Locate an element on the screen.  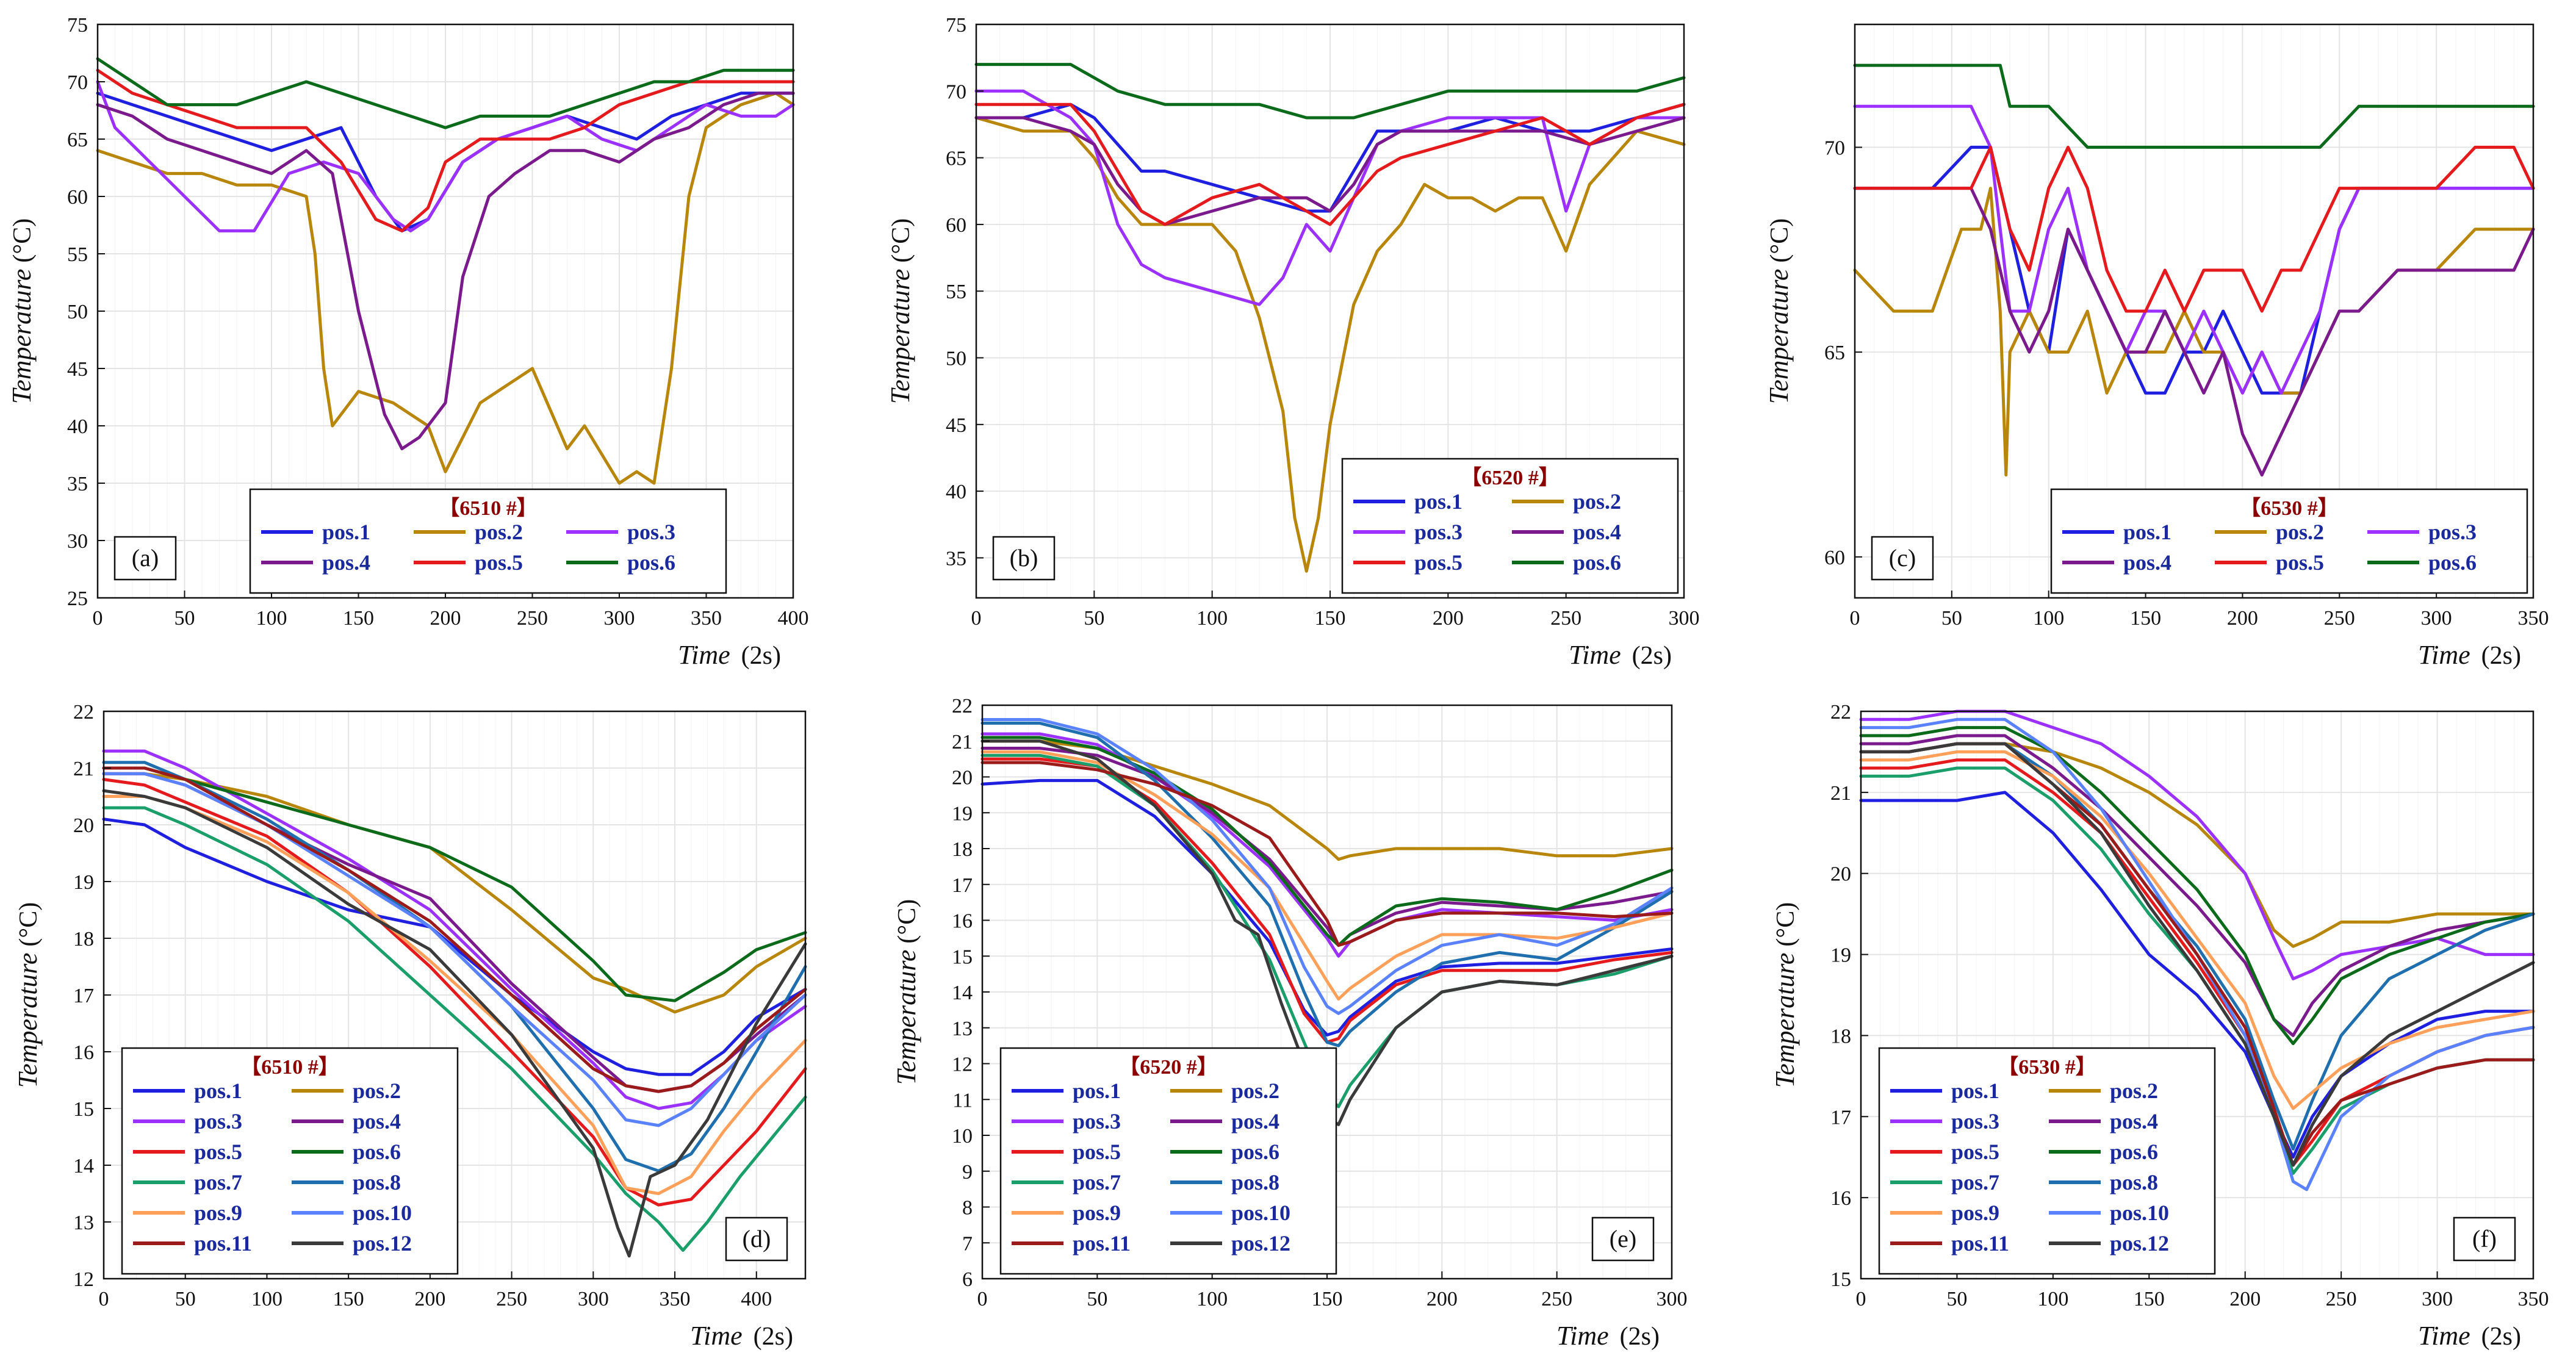
y-tick-label: 40 is located at coordinates (77, 426).